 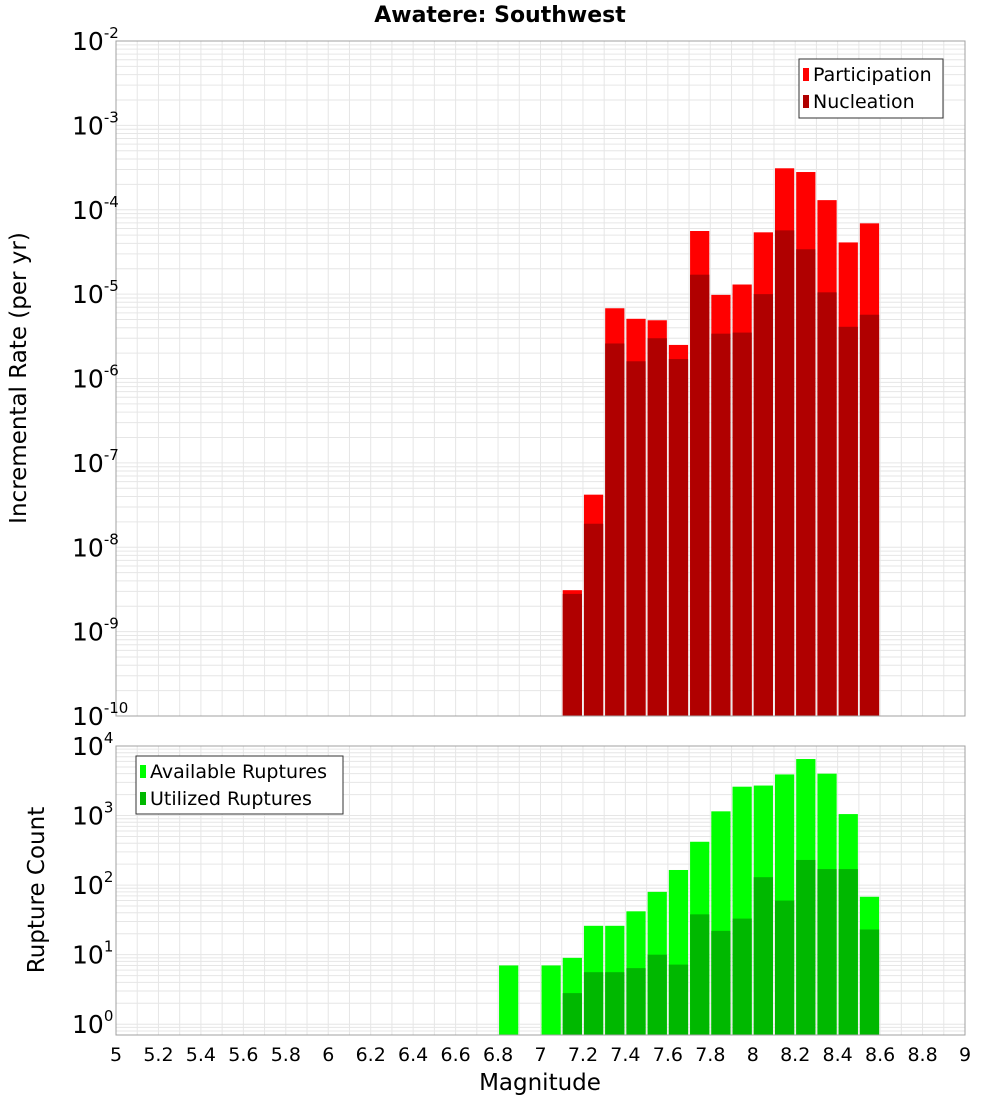 What do you see at coordinates (95, 546) in the screenshot?
I see `y-tick-label: 10⁻⁸` at bounding box center [95, 546].